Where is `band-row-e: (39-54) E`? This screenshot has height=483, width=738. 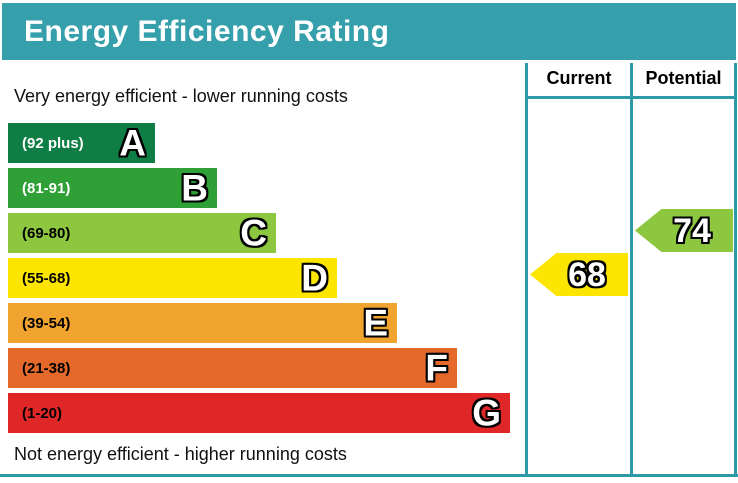
band-row-e: (39-54) E is located at coordinates (202, 323).